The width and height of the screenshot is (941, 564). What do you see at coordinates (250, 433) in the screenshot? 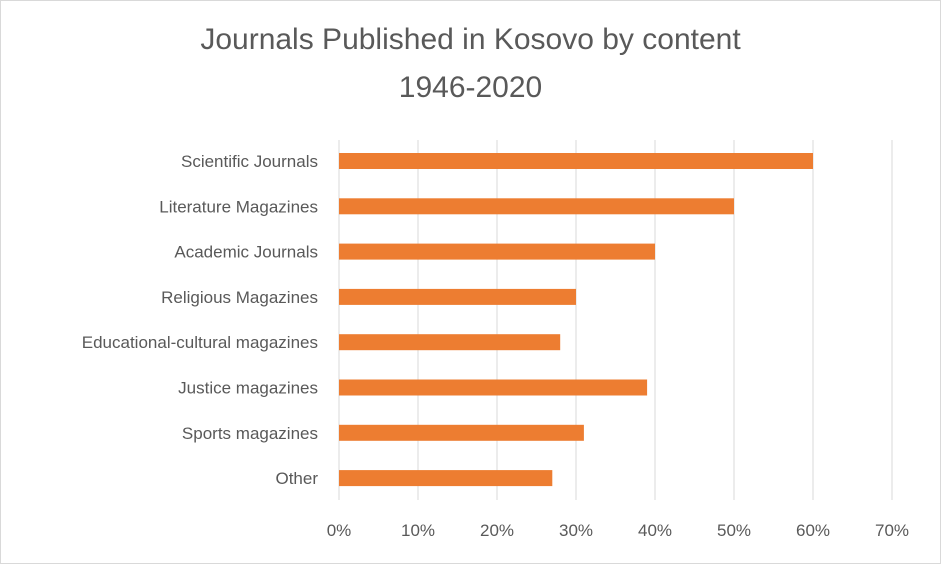
I see `category-label: Sports magazines` at bounding box center [250, 433].